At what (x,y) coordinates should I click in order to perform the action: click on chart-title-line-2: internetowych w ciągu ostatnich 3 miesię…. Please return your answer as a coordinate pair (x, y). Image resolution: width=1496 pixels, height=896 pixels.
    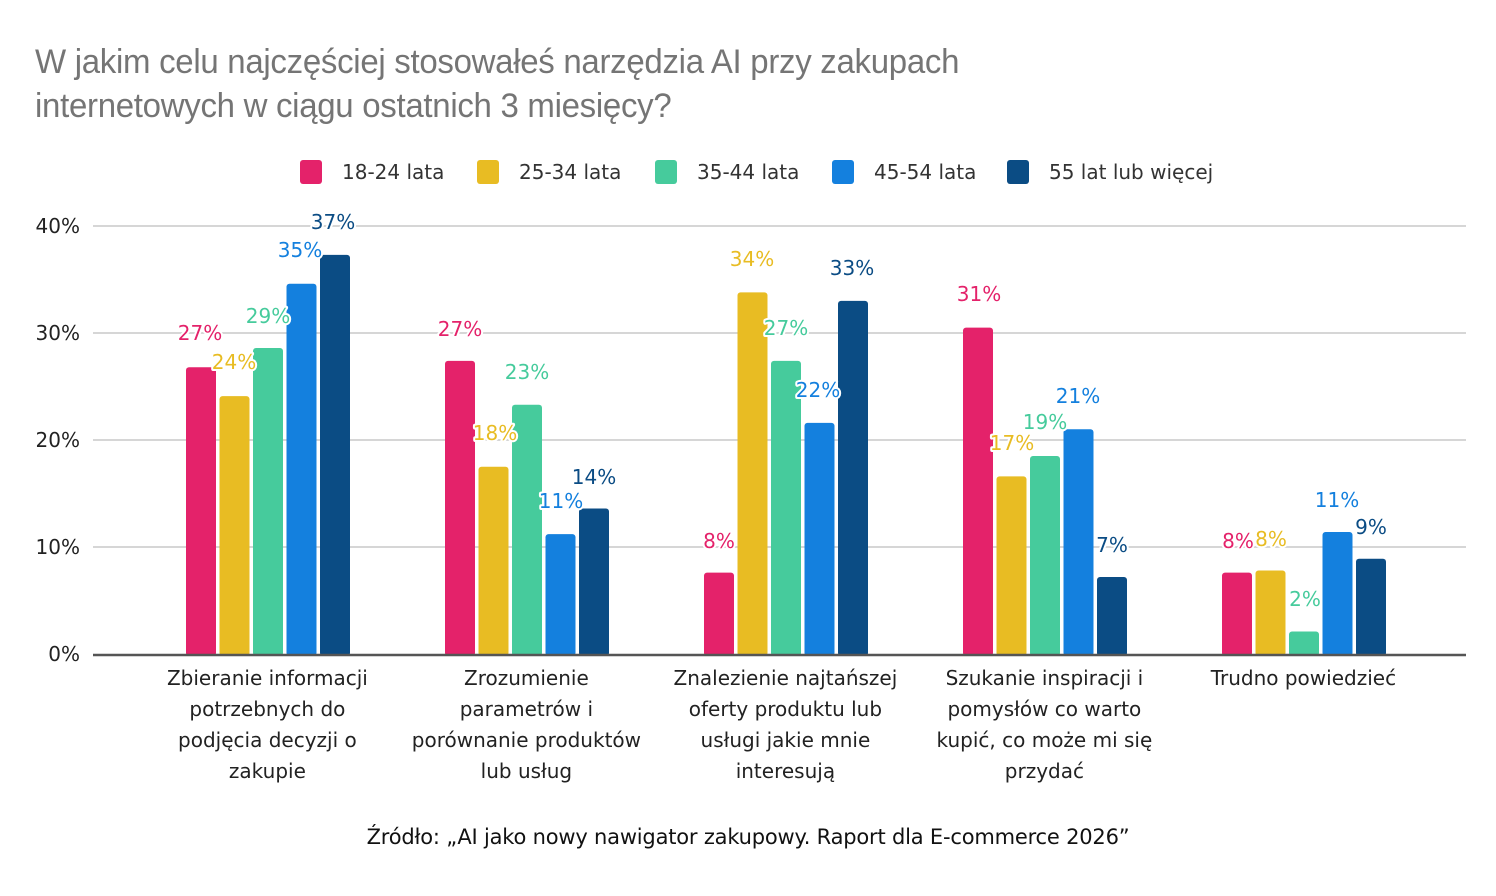
    Looking at the image, I should click on (353, 106).